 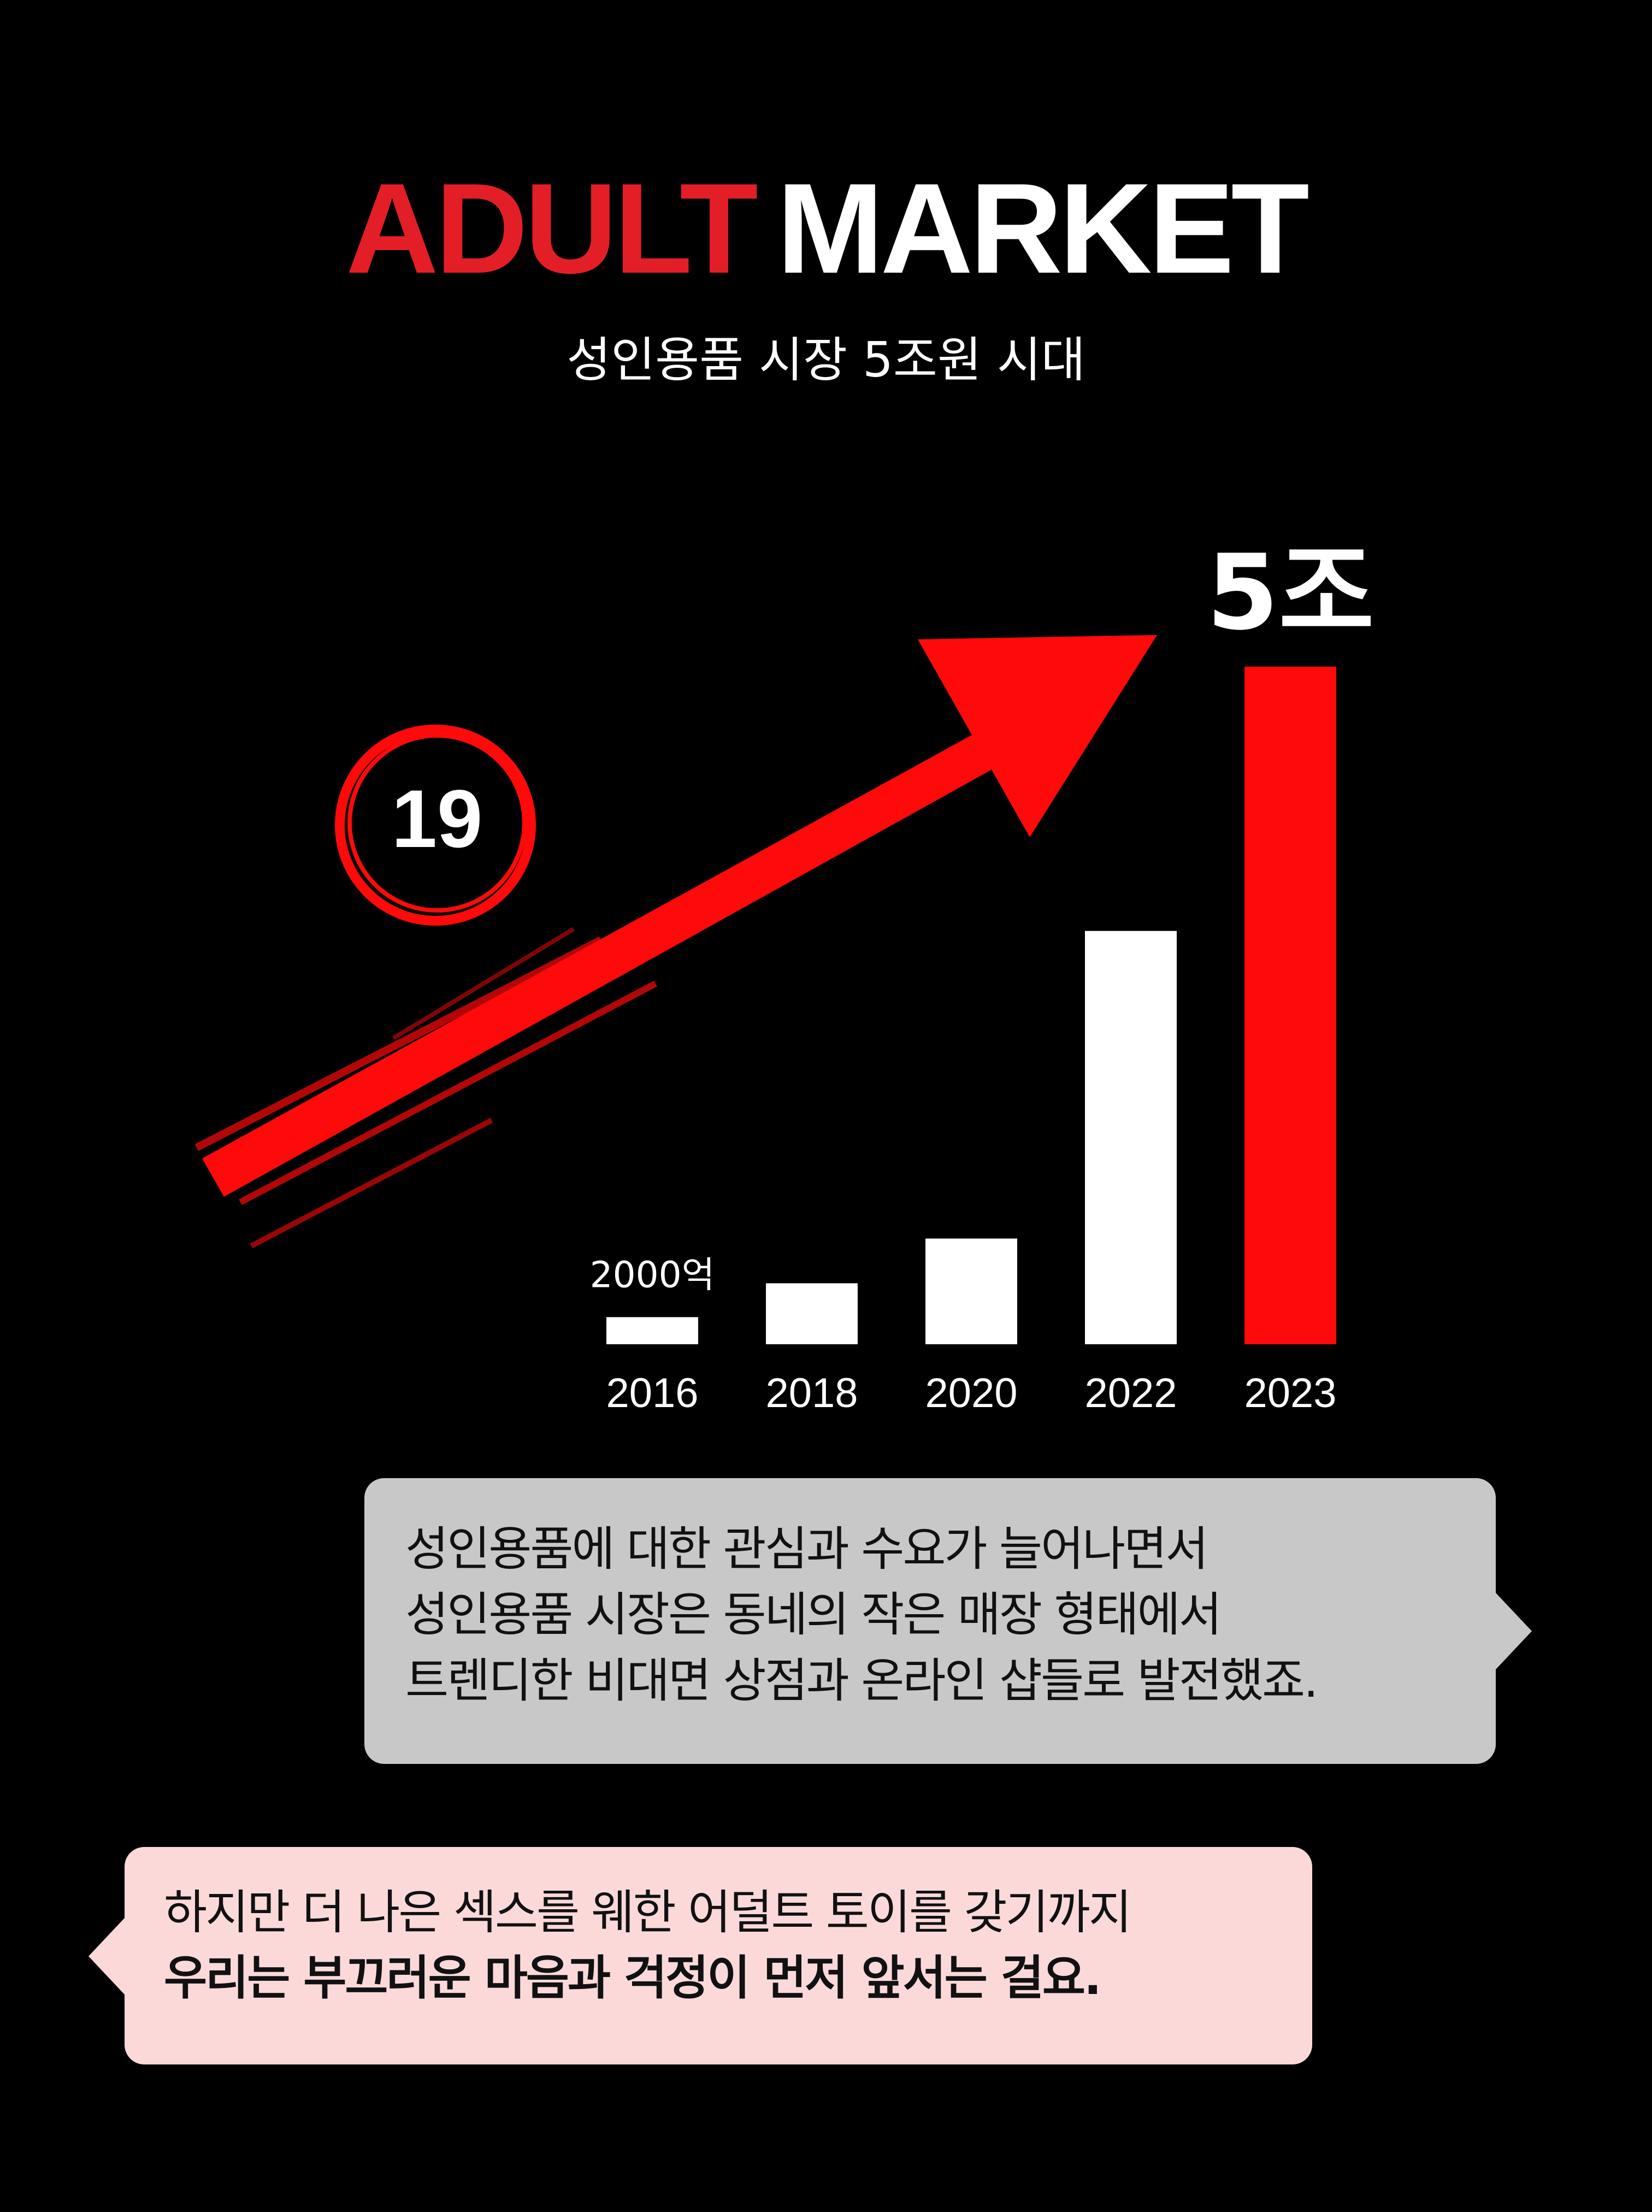 I want to click on title-adult: ADULT, so click(x=552, y=228).